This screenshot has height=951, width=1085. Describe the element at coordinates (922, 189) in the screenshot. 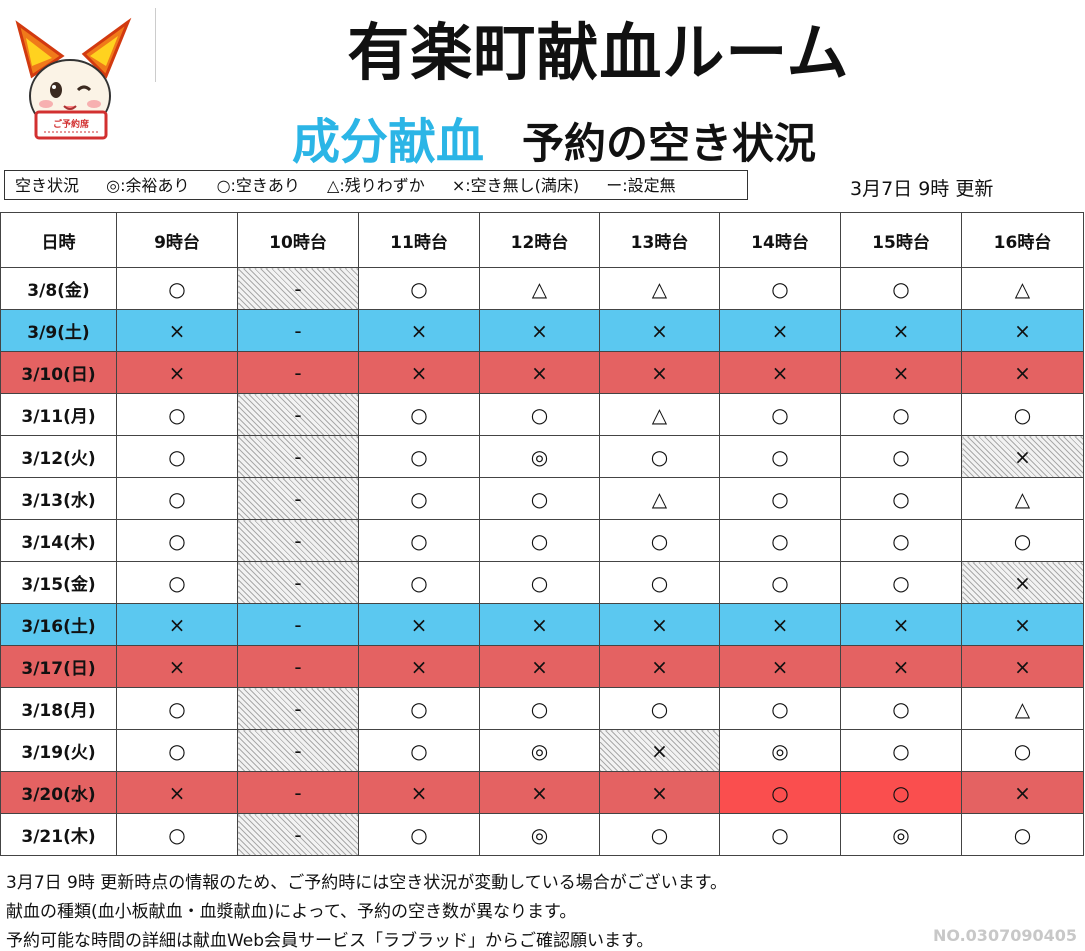

I see `updated-timestamp: 3月7日 9時 更新` at that location.